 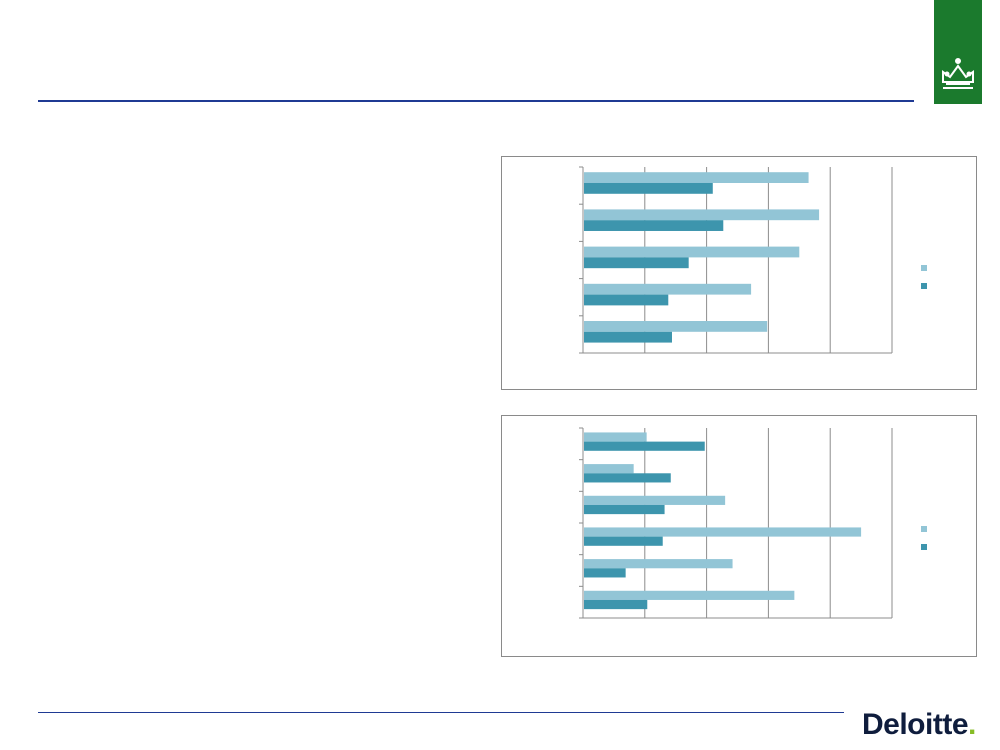 What do you see at coordinates (958, 73) in the screenshot?
I see `crown-icon` at bounding box center [958, 73].